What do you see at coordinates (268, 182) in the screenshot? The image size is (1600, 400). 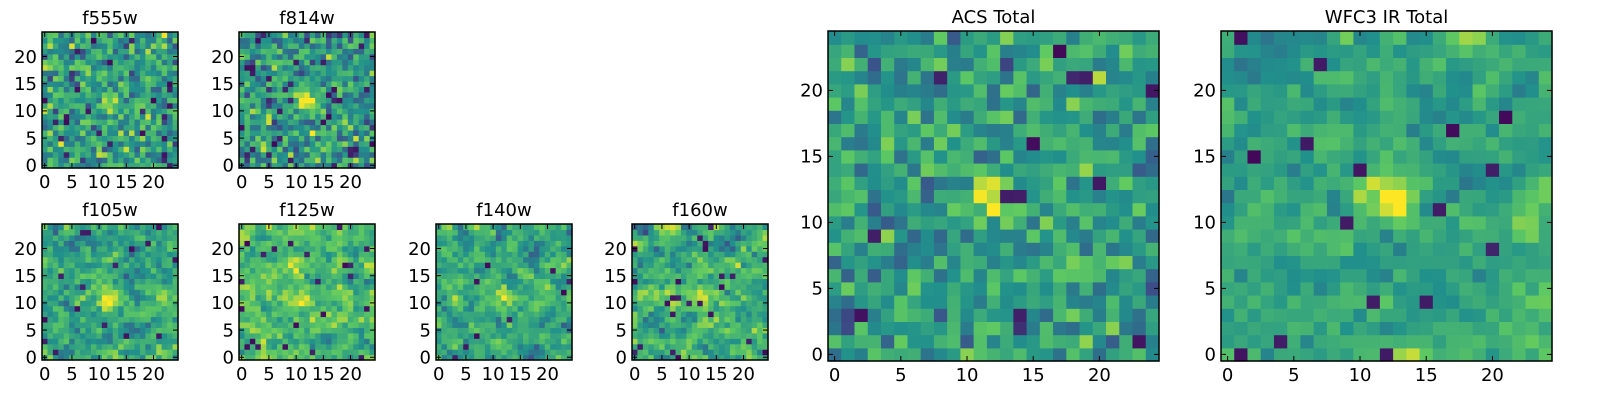 I see `x-tick-label: 5` at bounding box center [268, 182].